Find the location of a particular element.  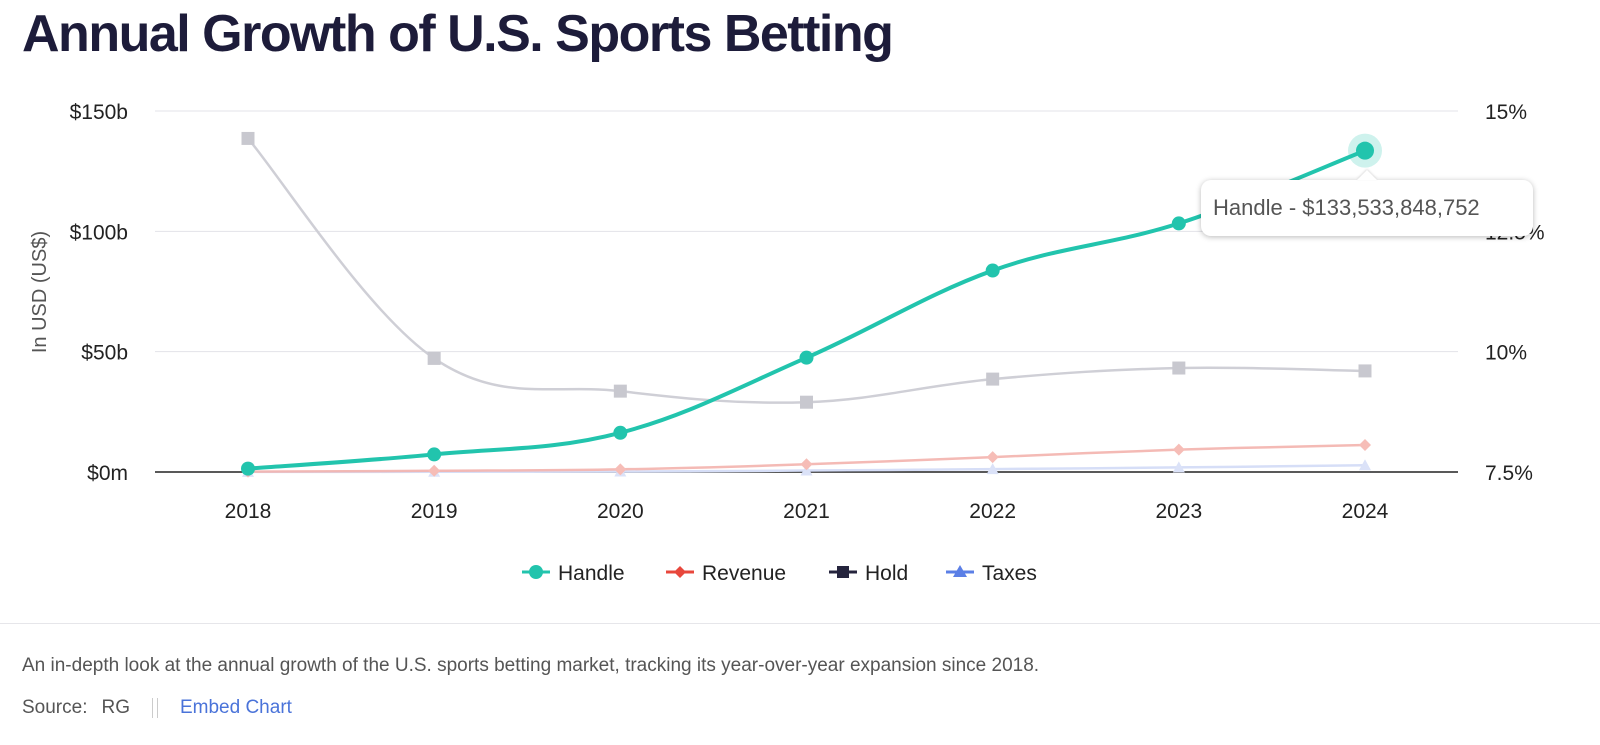

legend: Handle Revenue Hold Taxes is located at coordinates (779, 573).